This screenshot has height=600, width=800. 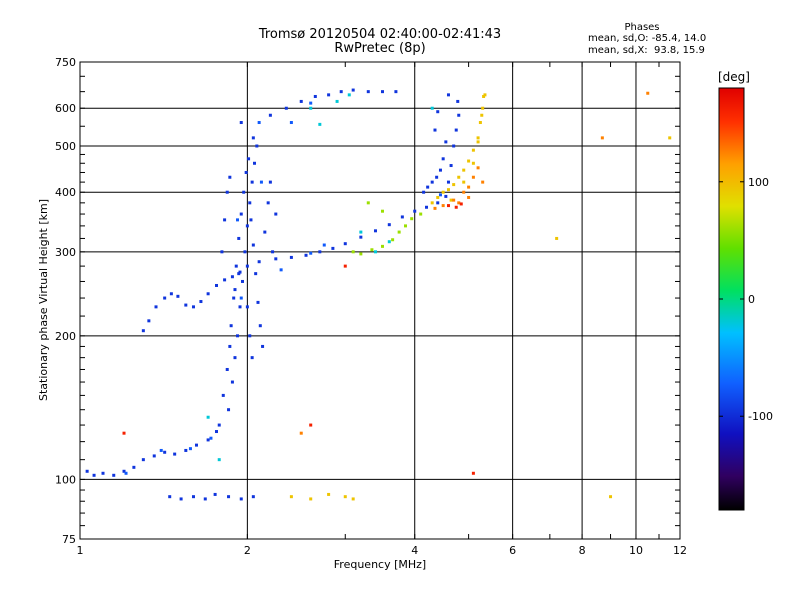 I want to click on y-tick-label: 300, so click(x=65, y=252).